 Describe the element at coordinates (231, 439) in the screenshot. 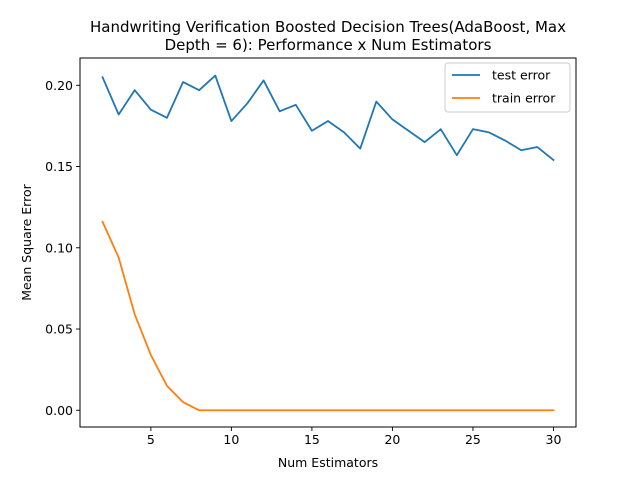

I see `x-tick-label: 10` at that location.